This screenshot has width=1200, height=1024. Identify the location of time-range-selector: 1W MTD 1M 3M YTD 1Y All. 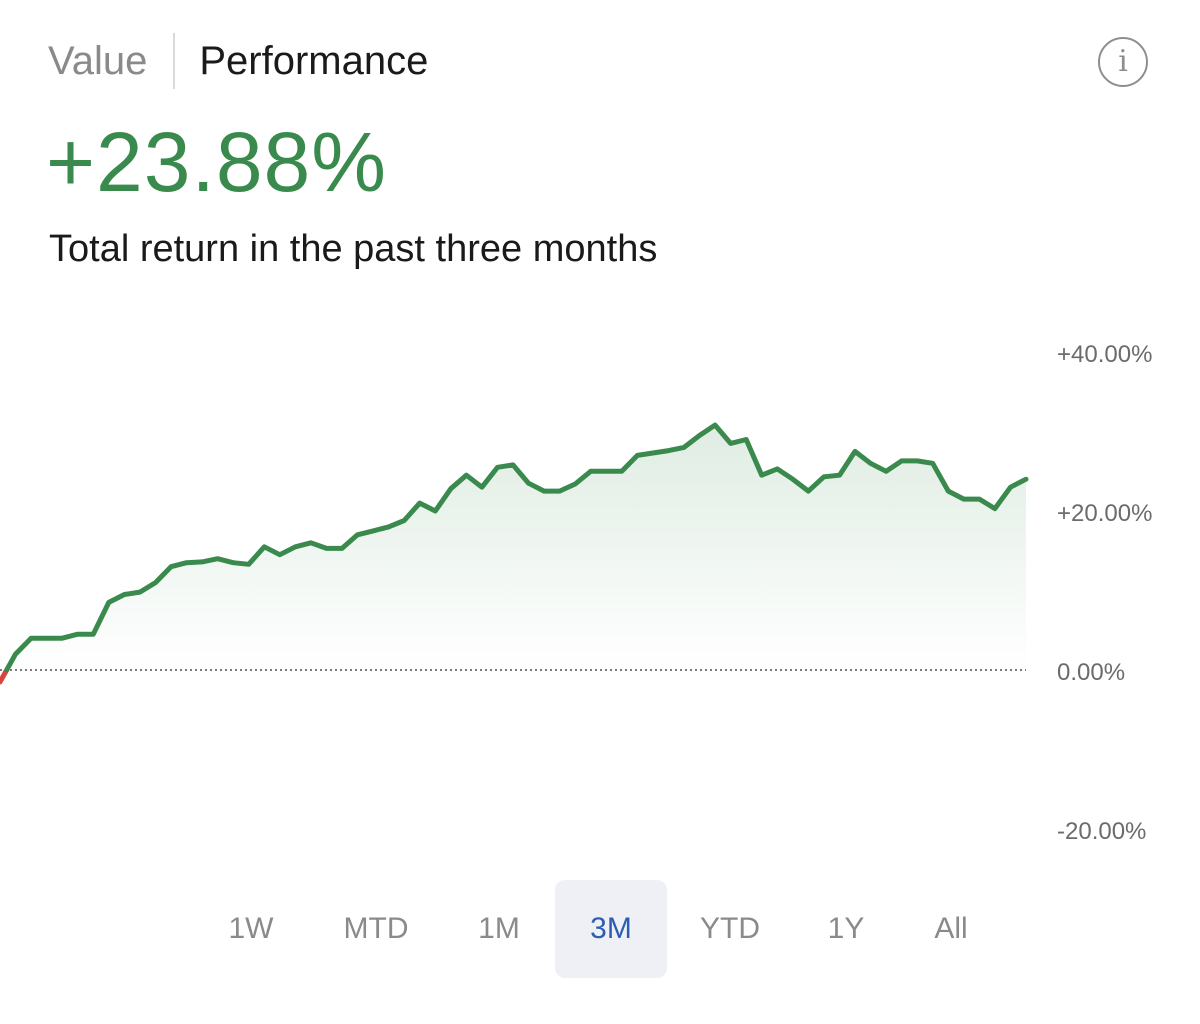
(606, 929).